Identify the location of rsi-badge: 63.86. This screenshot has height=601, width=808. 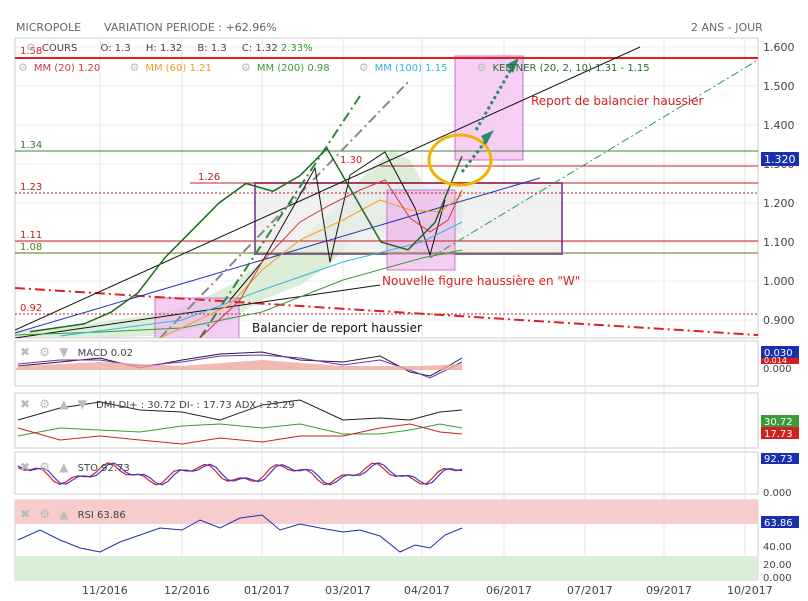
(778, 523).